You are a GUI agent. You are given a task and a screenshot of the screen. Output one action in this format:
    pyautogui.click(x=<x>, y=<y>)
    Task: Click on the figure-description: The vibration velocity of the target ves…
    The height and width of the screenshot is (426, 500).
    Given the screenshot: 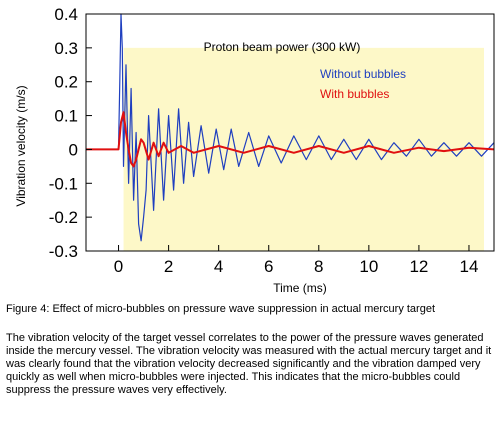 What is the action you would take?
    pyautogui.click(x=249, y=364)
    